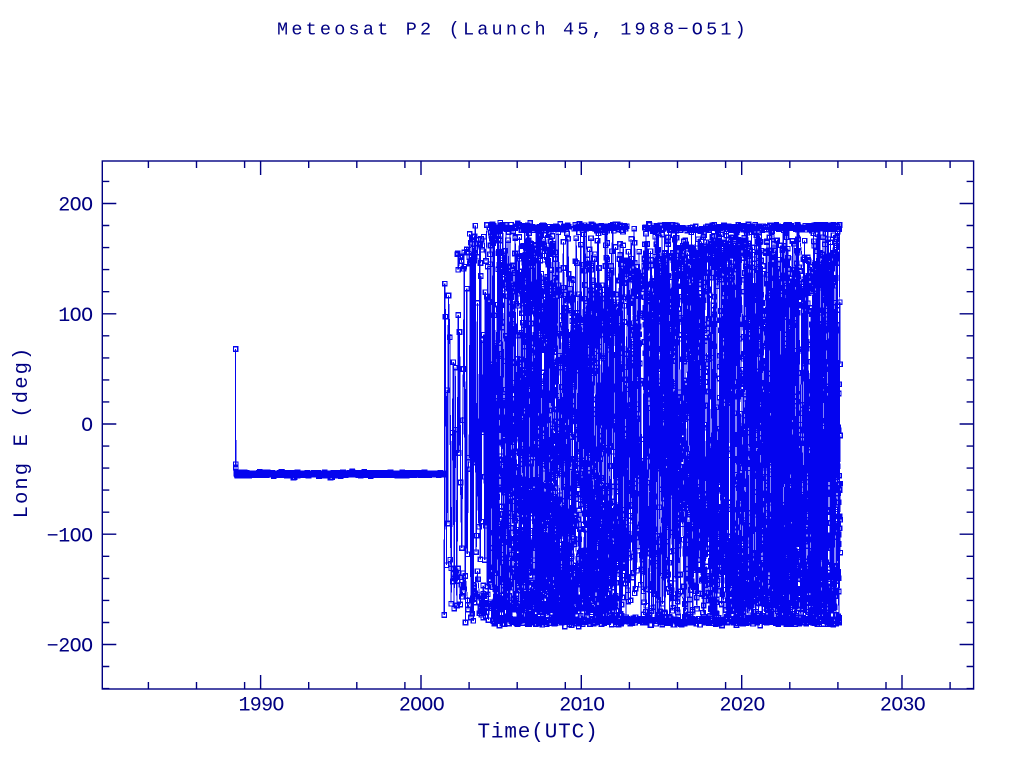  I want to click on svg-text: 2O3O, so click(902, 706).